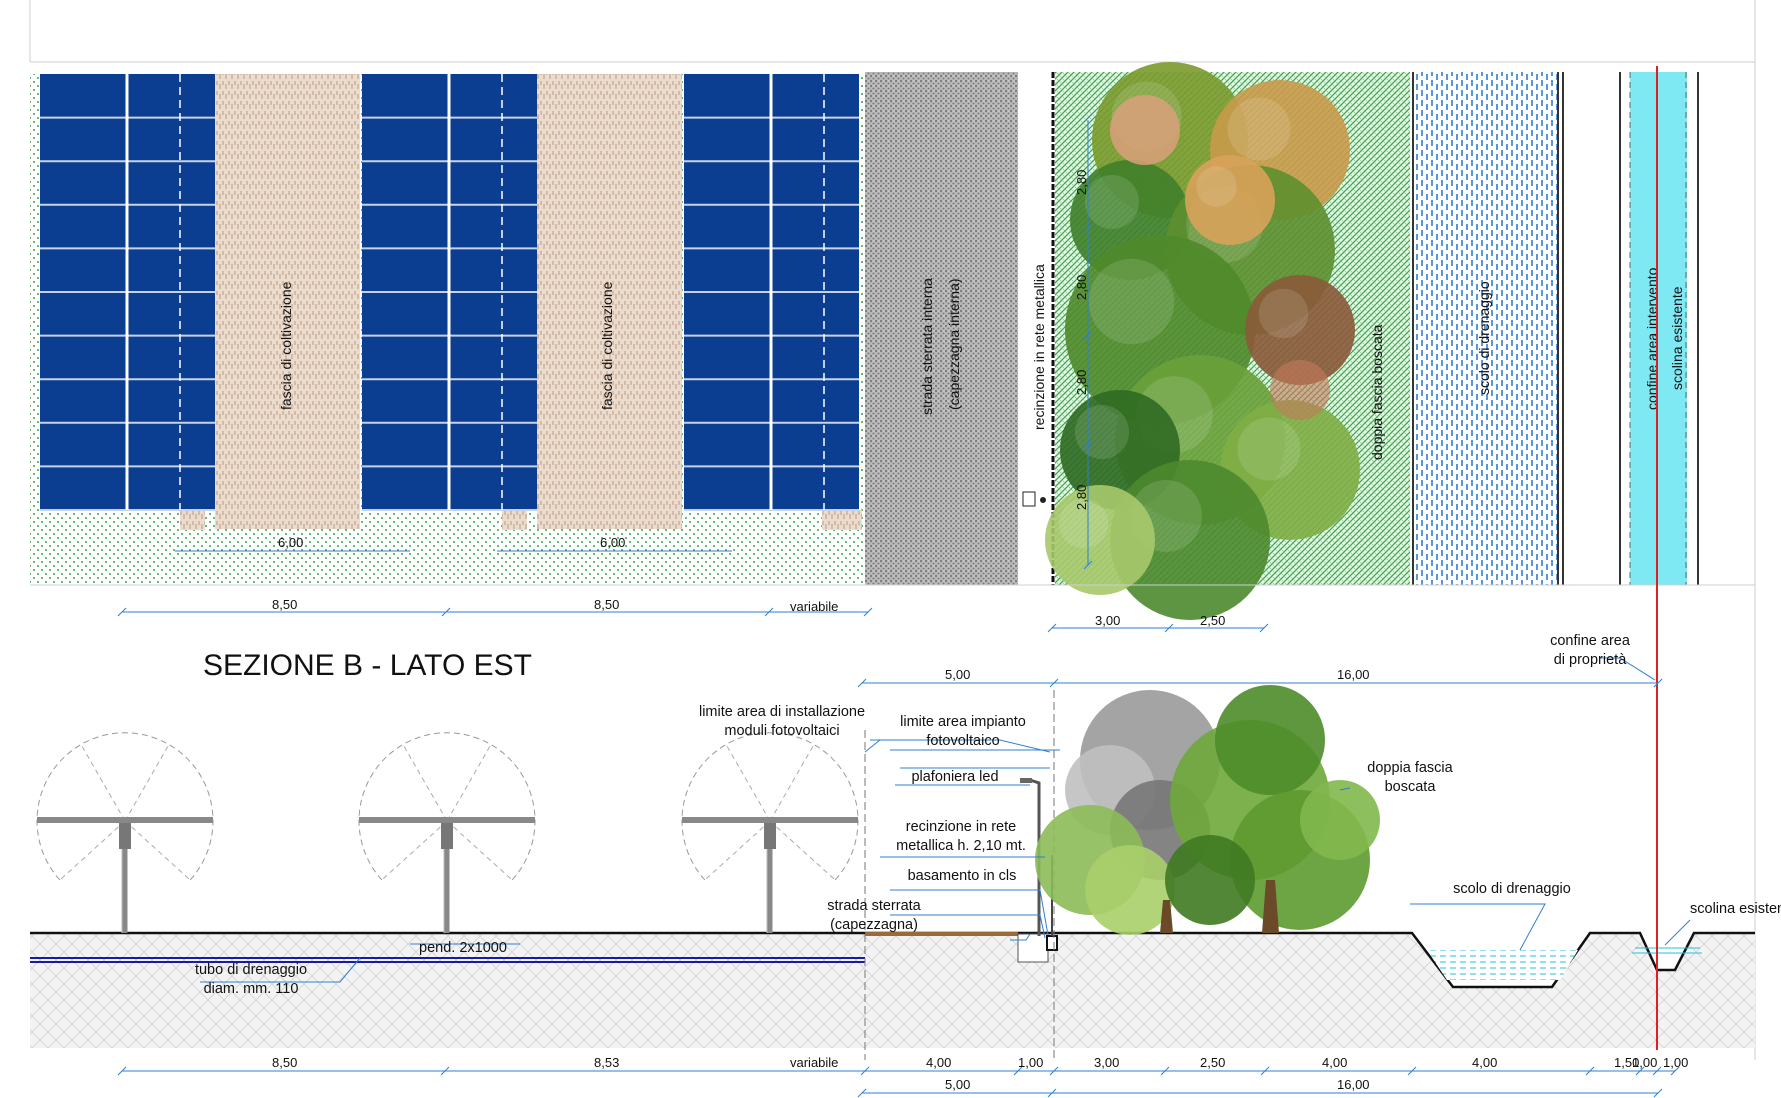 This screenshot has height=1098, width=1781. What do you see at coordinates (367, 665) in the screenshot?
I see `section-title: SEZIONE B - LATO EST` at bounding box center [367, 665].